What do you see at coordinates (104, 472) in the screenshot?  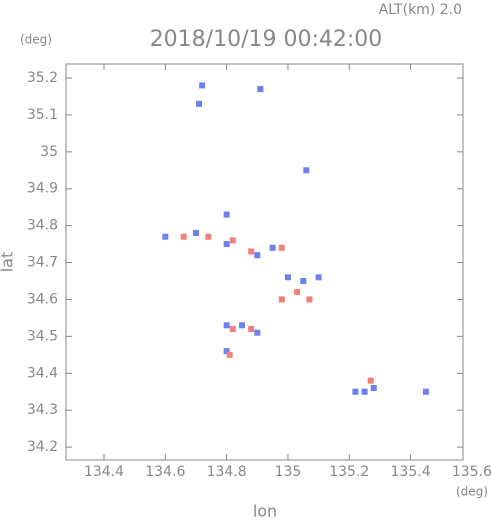 I see `x-tick-label: 134.4` at bounding box center [104, 472].